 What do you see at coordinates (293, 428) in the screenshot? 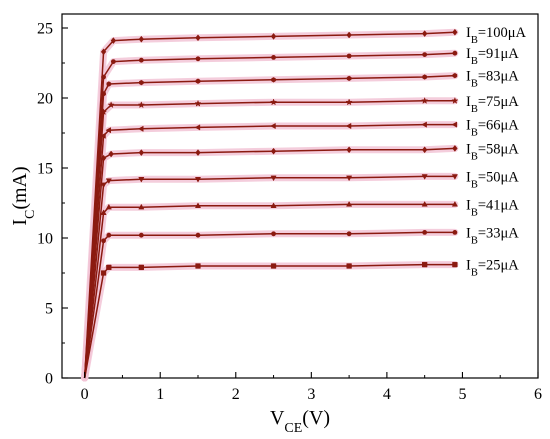
I see `x-axis-title-sub: CE` at bounding box center [293, 428].